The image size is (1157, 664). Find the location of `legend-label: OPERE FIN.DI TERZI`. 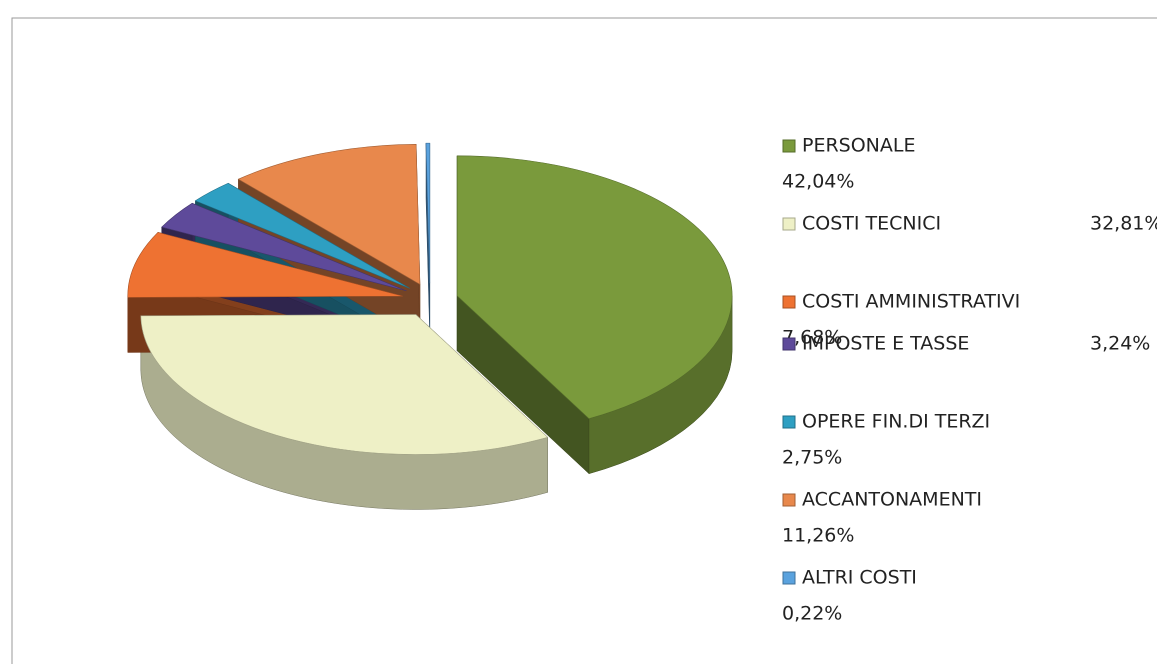

legend-label: OPERE FIN.DI TERZI is located at coordinates (896, 422).